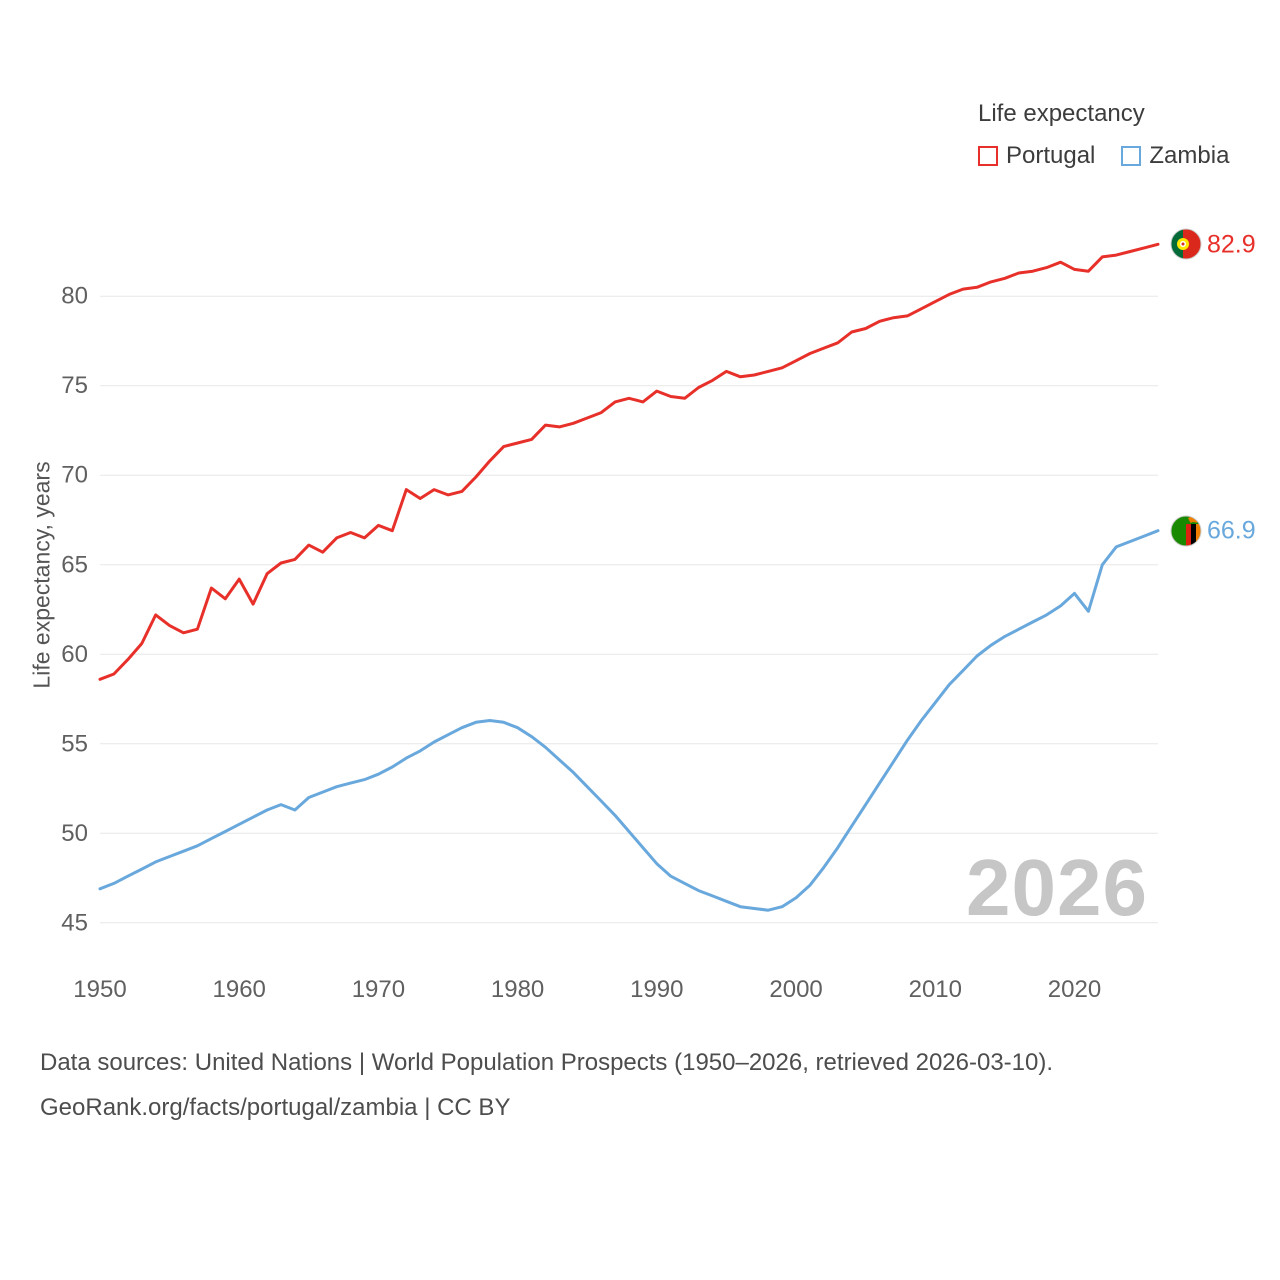 The image size is (1280, 1280). What do you see at coordinates (1074, 989) in the screenshot?
I see `x-tick-label: 2020` at bounding box center [1074, 989].